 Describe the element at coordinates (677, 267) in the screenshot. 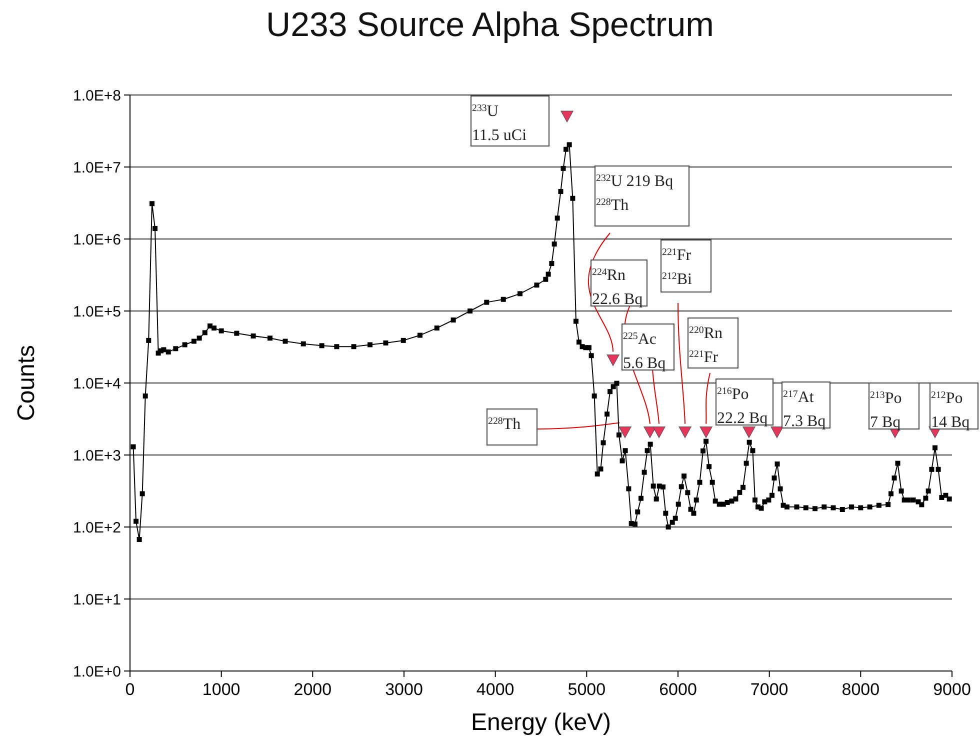

I see `annotation: $^{221}$Fr $^{212}$Bi` at that location.